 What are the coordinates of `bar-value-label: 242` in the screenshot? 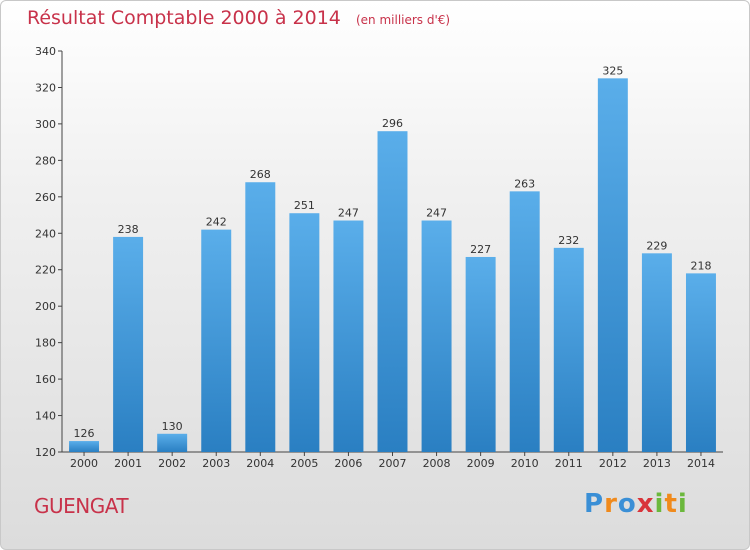 It's located at (216, 222).